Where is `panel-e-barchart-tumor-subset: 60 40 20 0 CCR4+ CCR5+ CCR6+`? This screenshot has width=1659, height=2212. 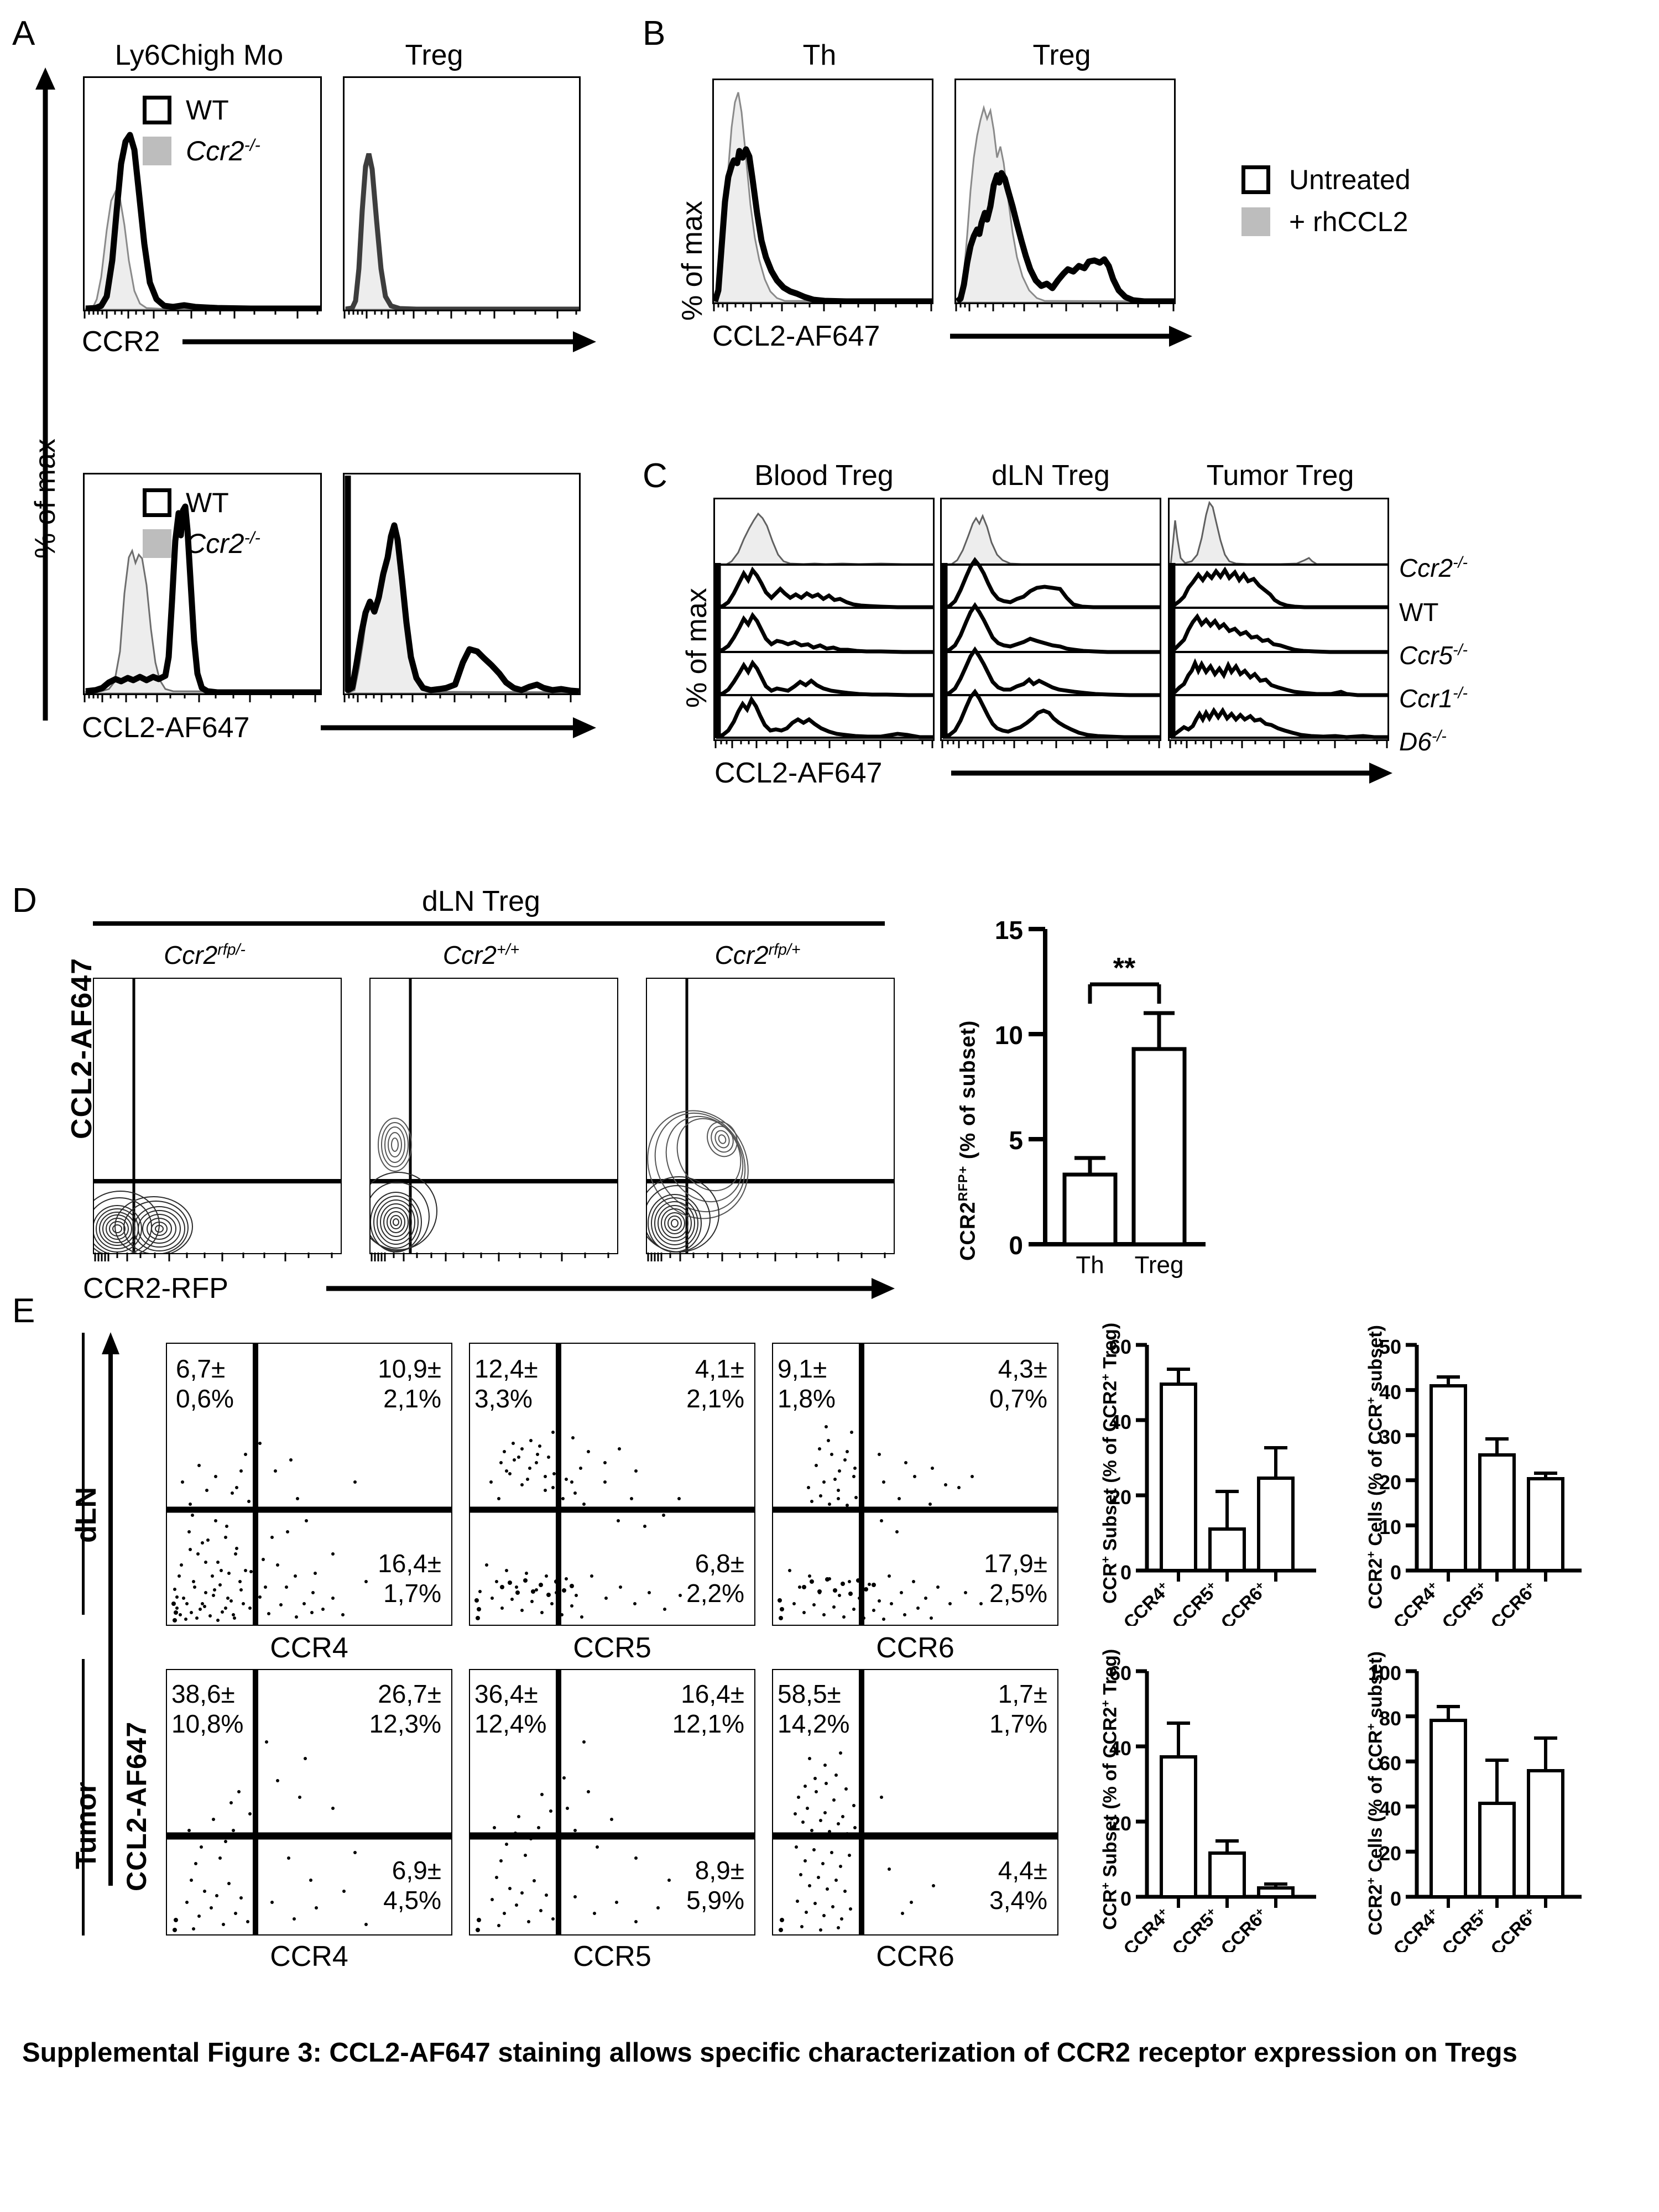
panel-e-barchart-tumor-subset: 60 40 20 0 CCR4+ CCR5+ CCR6+ is located at coordinates (1216, 1809).